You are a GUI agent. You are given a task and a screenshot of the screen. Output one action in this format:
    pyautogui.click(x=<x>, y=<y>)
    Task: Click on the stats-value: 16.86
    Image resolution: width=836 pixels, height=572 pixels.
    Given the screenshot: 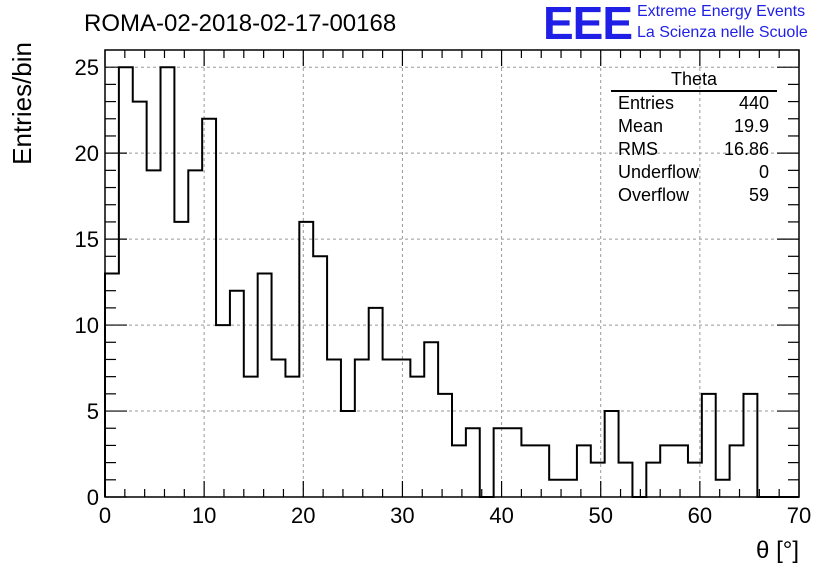 What is the action you would take?
    pyautogui.click(x=746, y=149)
    